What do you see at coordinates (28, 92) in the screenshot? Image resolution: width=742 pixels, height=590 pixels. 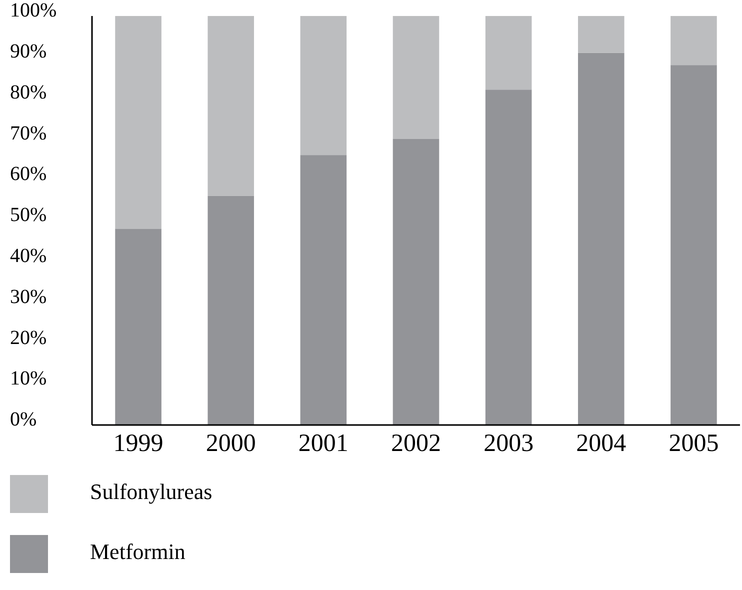 I see `y-tick-label: 80%` at bounding box center [28, 92].